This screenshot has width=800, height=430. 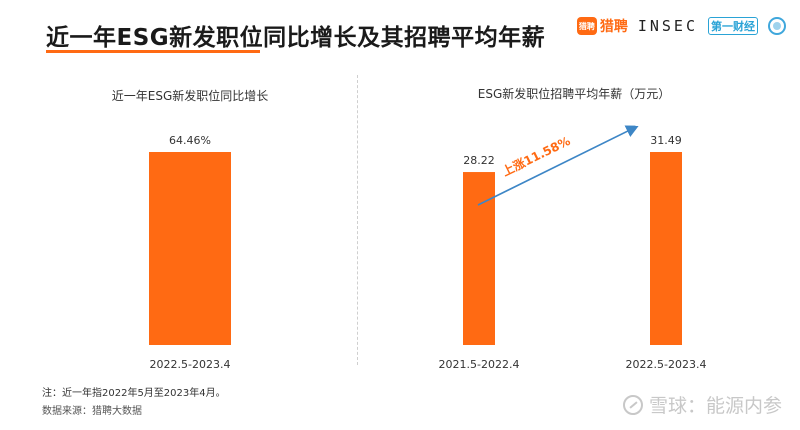 What do you see at coordinates (733, 26) in the screenshot?
I see `dycj-logo: 第一财经` at bounding box center [733, 26].